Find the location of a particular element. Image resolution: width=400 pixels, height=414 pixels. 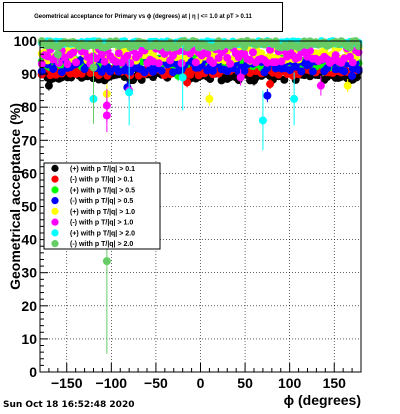

x-axis-title: ϕ (degrees) is located at coordinates (322, 400).